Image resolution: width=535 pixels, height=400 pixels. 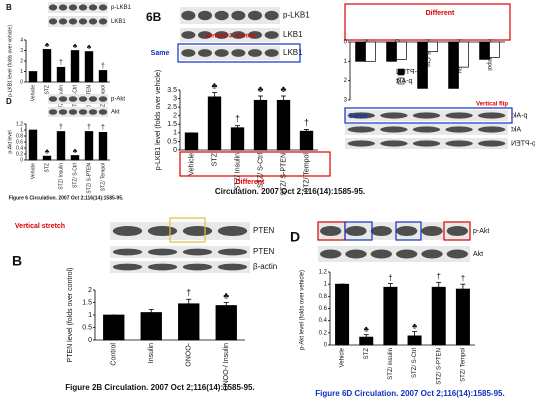 I want to click on blot-label: p-LKB1, so click(x=296, y=15).